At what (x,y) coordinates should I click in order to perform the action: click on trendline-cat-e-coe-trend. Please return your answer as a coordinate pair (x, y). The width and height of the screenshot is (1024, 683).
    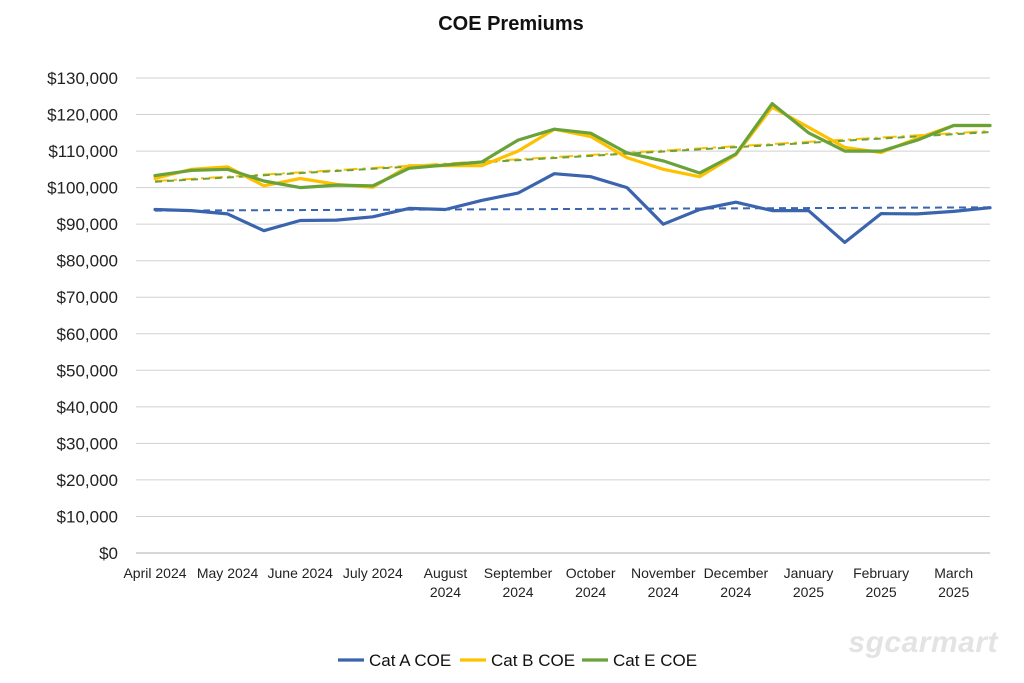
    Looking at the image, I should click on (572, 157).